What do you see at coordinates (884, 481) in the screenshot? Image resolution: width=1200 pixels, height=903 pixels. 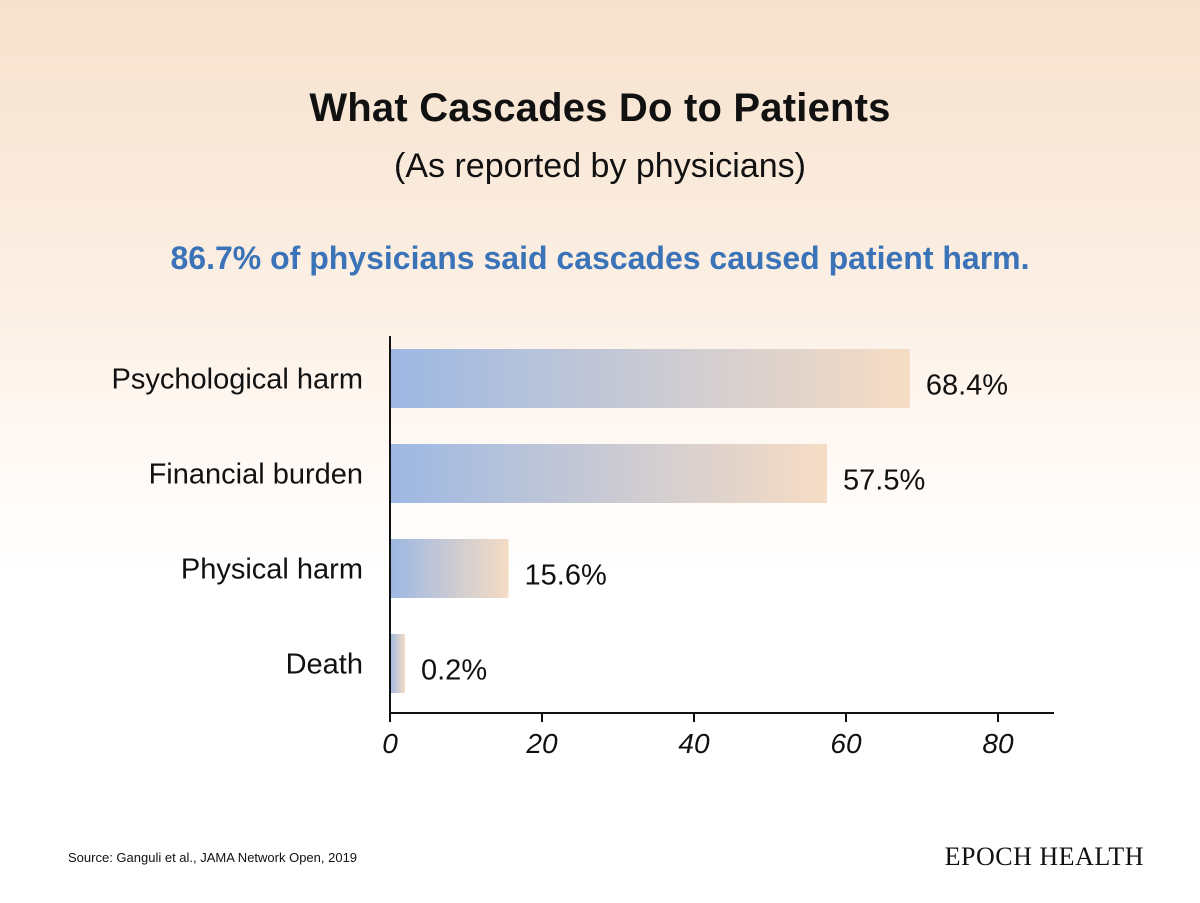 I see `value-label: 57.5%` at bounding box center [884, 481].